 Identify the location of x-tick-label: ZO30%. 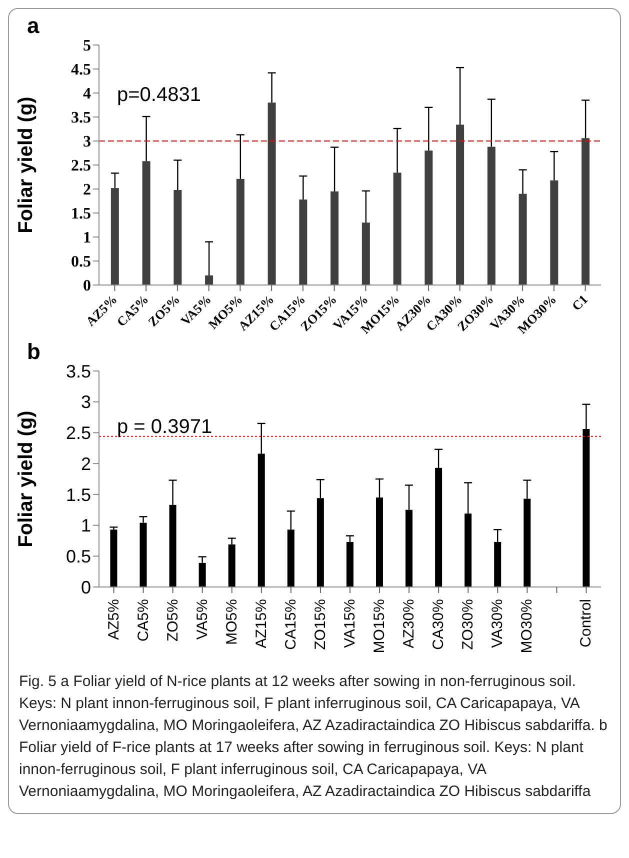
(468, 624).